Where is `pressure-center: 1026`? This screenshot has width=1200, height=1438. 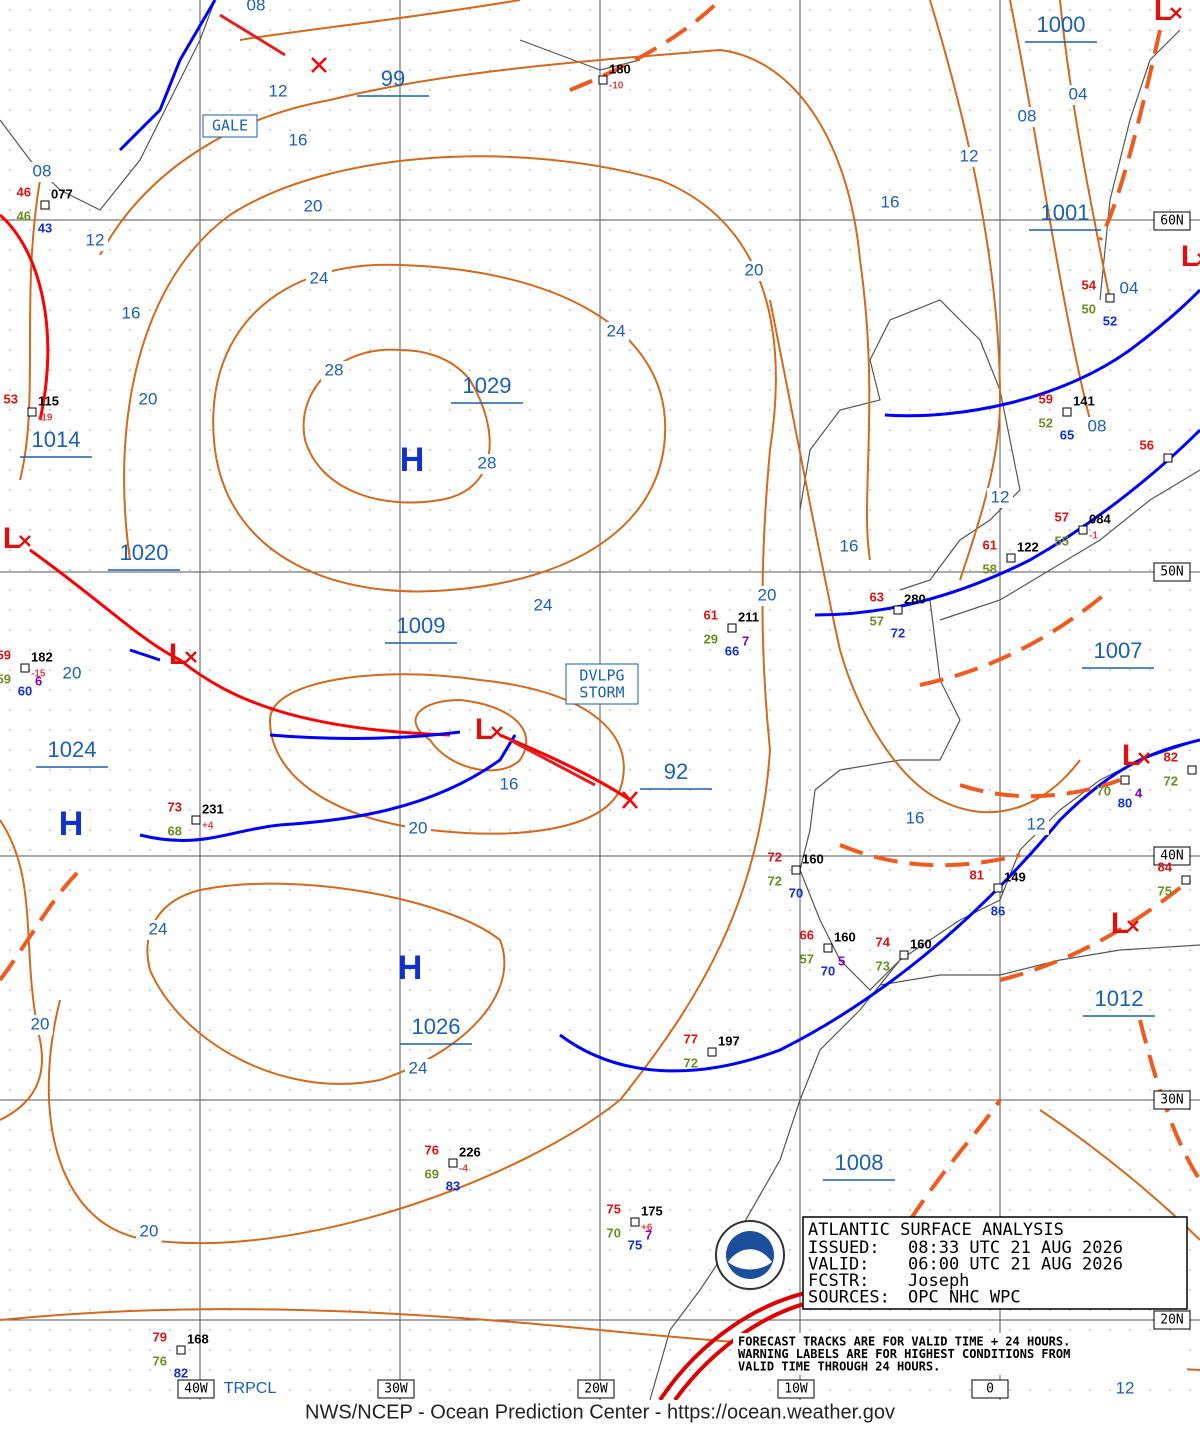 pressure-center: 1026 is located at coordinates (436, 1026).